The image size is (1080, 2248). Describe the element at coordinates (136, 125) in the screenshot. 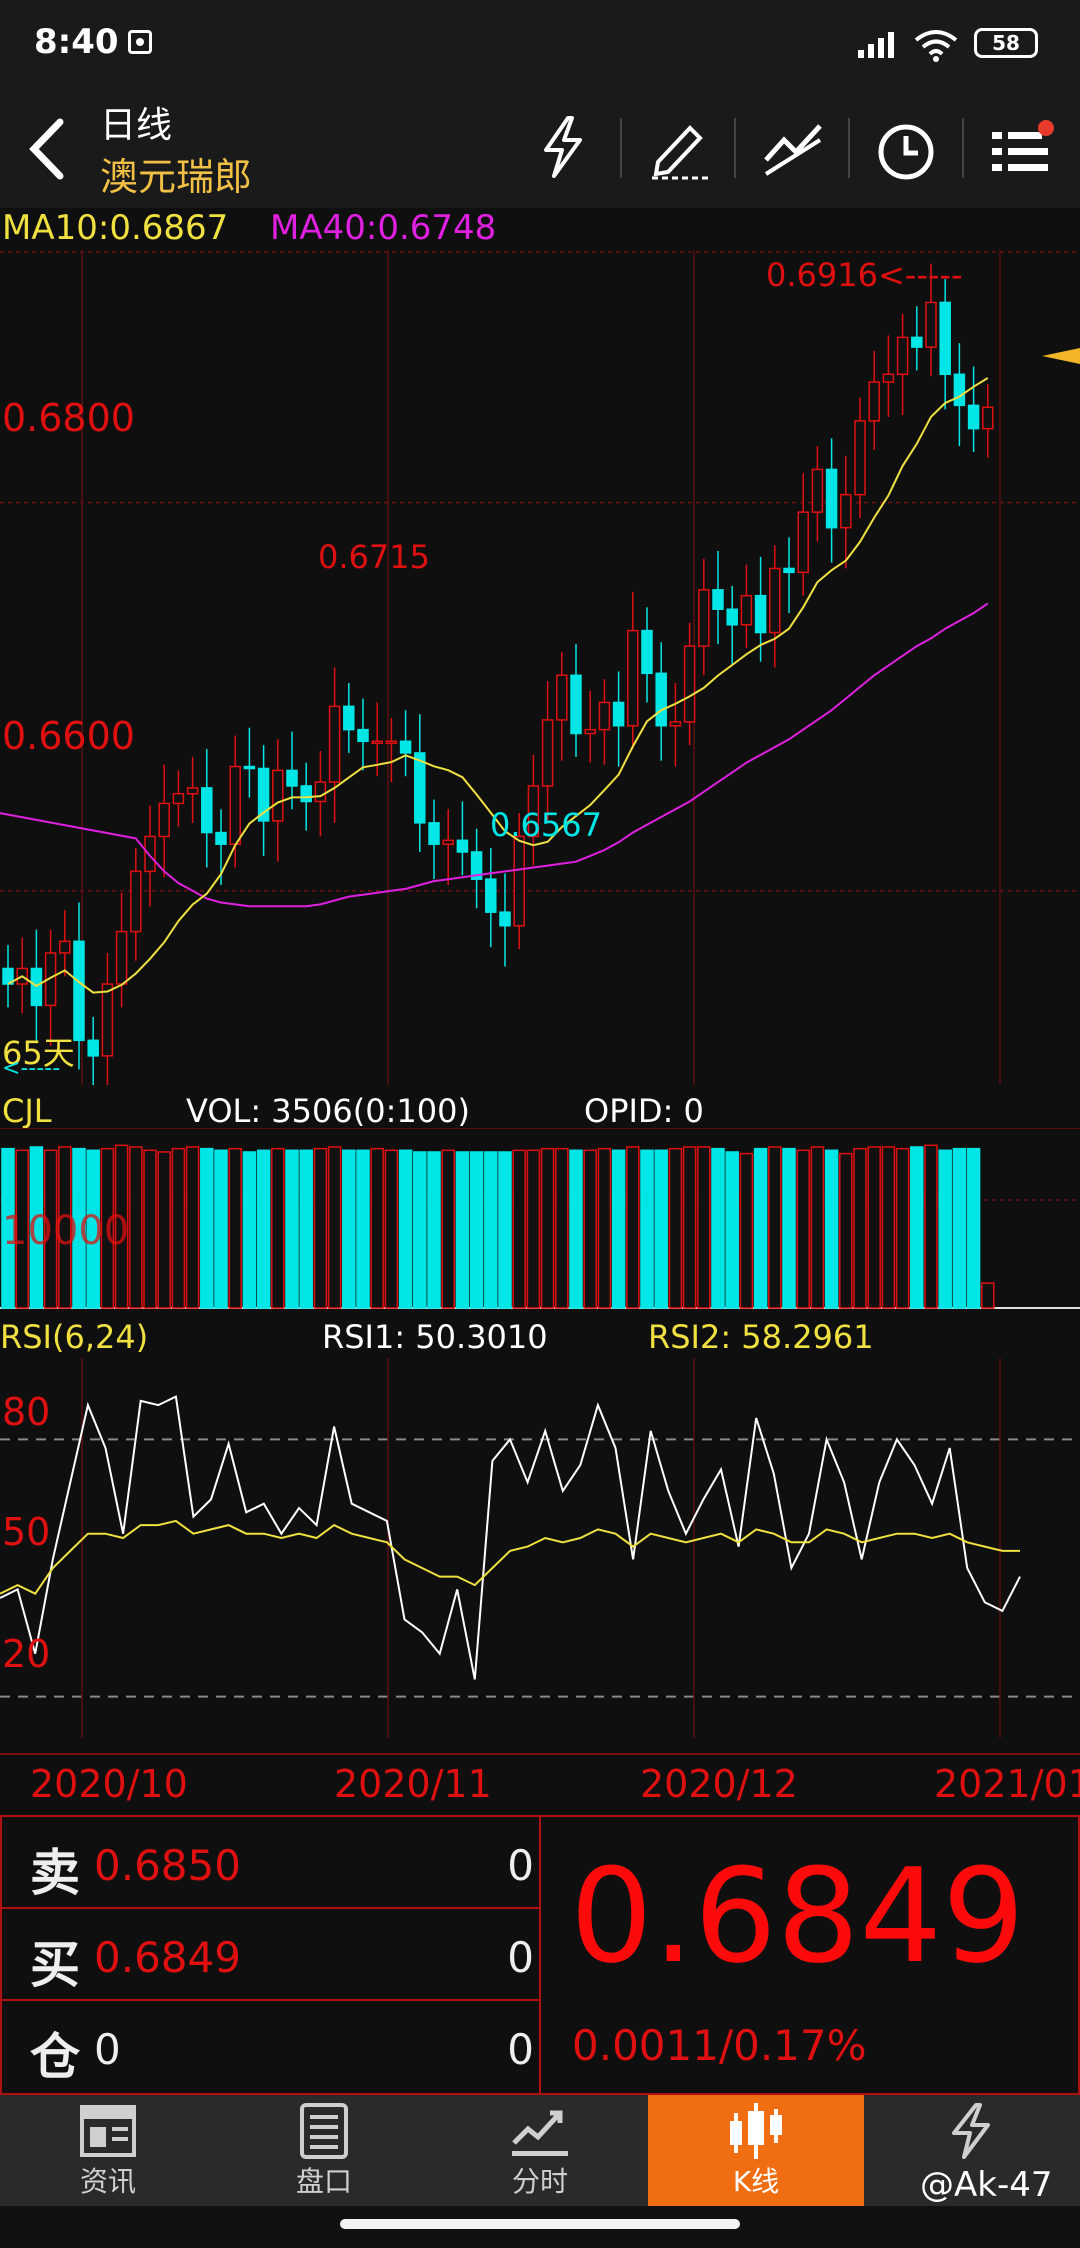

I see `page-title: 日线` at that location.